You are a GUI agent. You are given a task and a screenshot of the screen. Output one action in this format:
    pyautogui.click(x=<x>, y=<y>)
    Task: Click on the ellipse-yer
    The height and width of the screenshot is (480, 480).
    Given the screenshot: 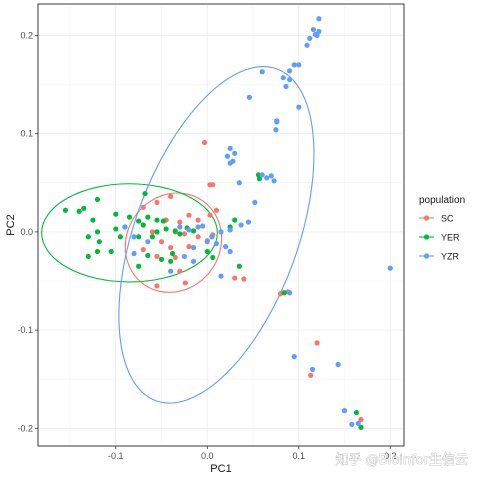 What is the action you would take?
    pyautogui.click(x=129, y=233)
    